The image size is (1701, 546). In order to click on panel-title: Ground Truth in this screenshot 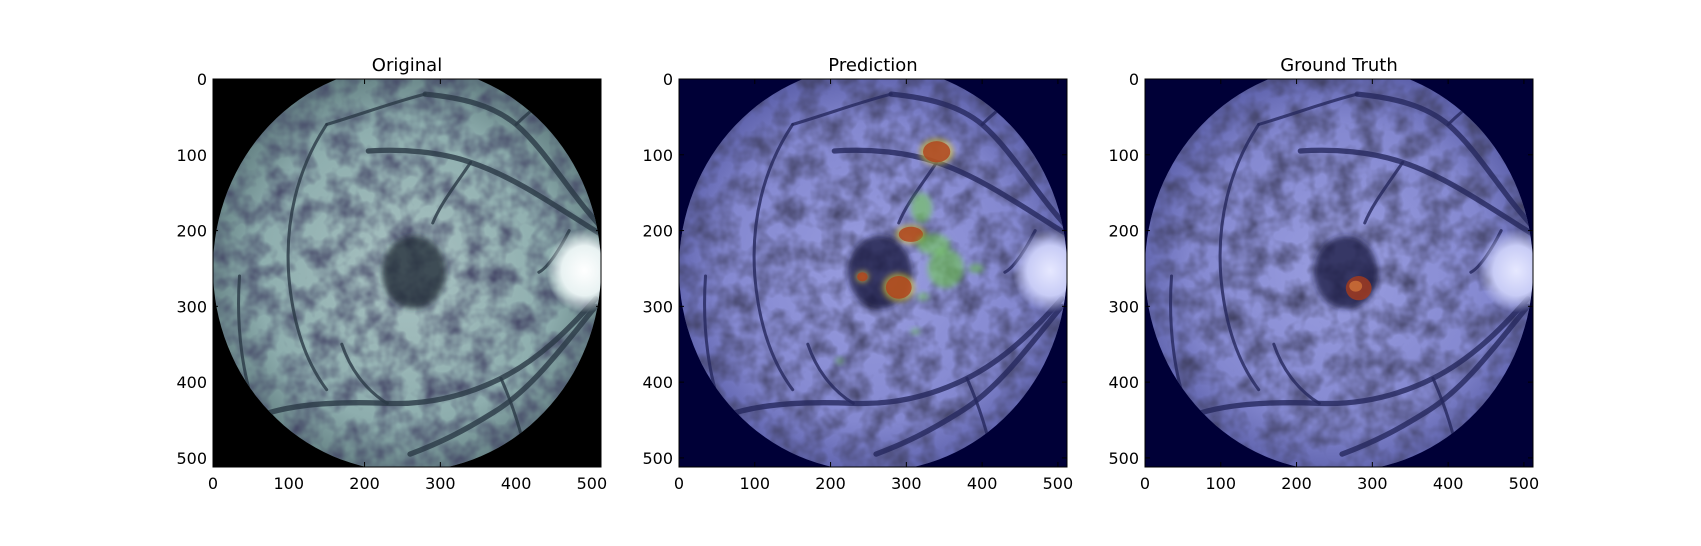, I will do `click(1339, 65)`.